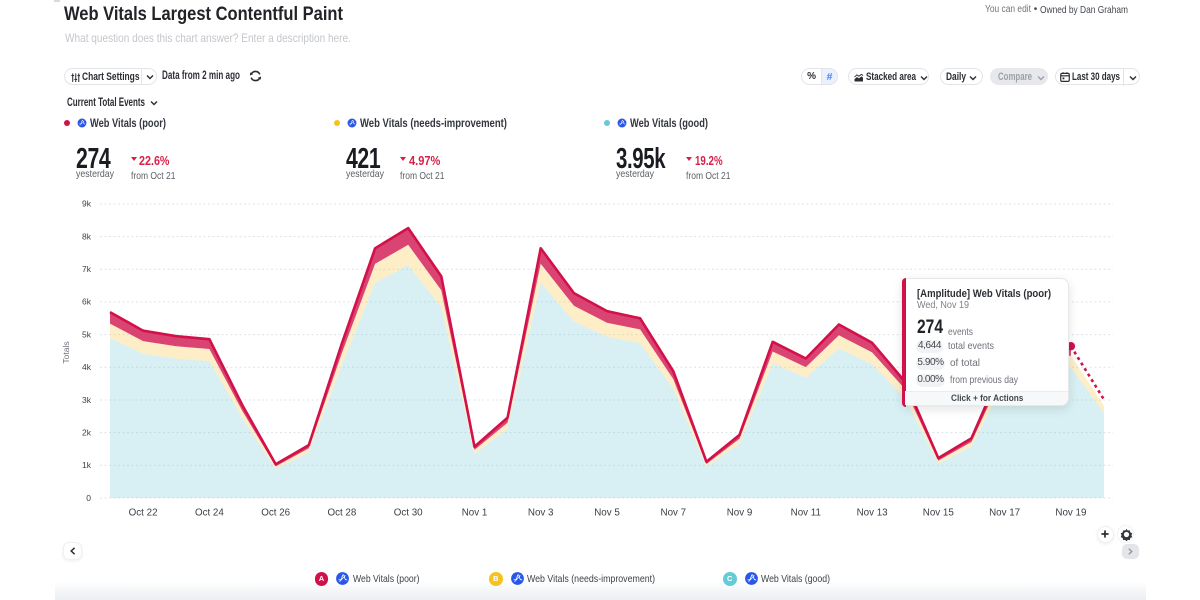 The width and height of the screenshot is (1200, 600). What do you see at coordinates (87, 334) in the screenshot?
I see `svg-text: 5k` at bounding box center [87, 334].